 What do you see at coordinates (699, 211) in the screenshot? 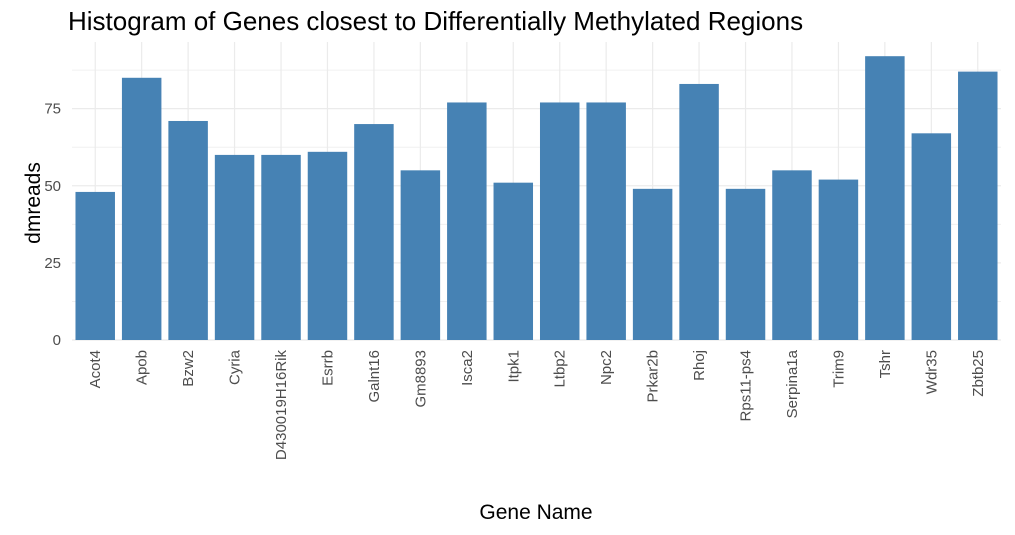
I see `bar-rhoj` at bounding box center [699, 211].